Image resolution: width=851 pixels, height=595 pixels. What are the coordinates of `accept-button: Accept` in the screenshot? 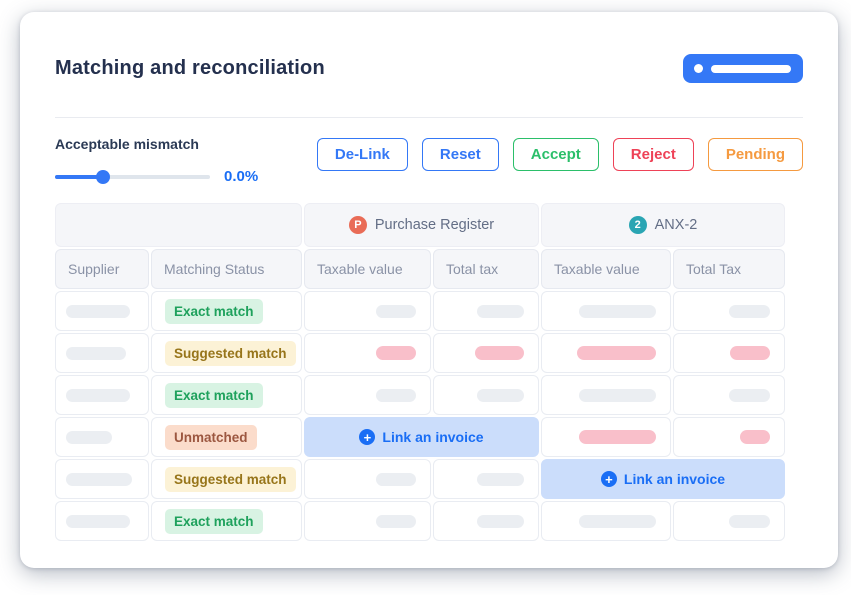 It's located at (555, 154).